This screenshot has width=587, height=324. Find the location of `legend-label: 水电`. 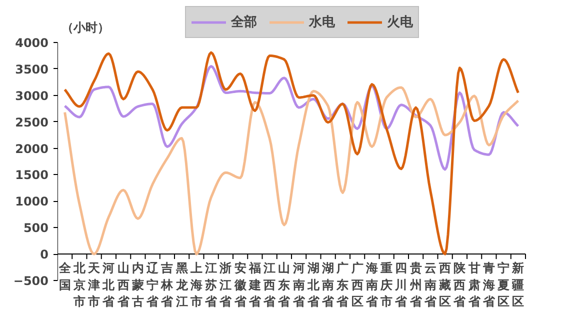

legend-label: 水电 is located at coordinates (322, 22).